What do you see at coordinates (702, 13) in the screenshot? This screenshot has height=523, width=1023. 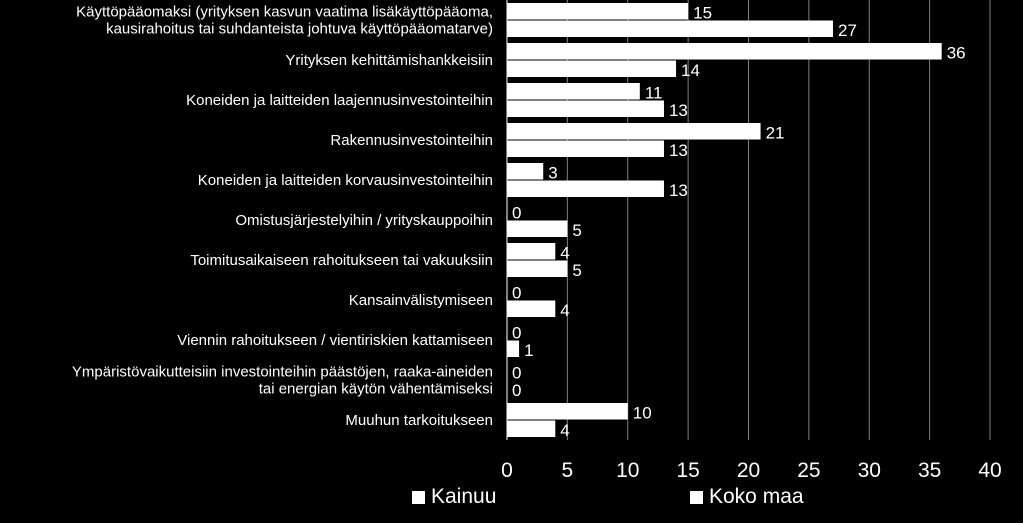 I see `data-label: 15` at bounding box center [702, 13].